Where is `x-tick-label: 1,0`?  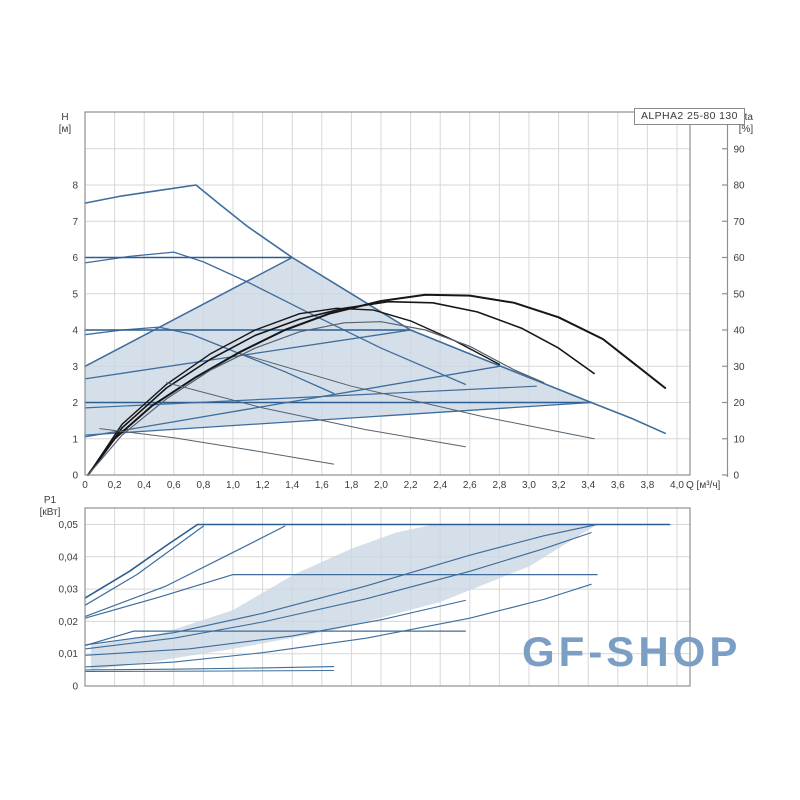
x-tick-label: 1,0 is located at coordinates (233, 485).